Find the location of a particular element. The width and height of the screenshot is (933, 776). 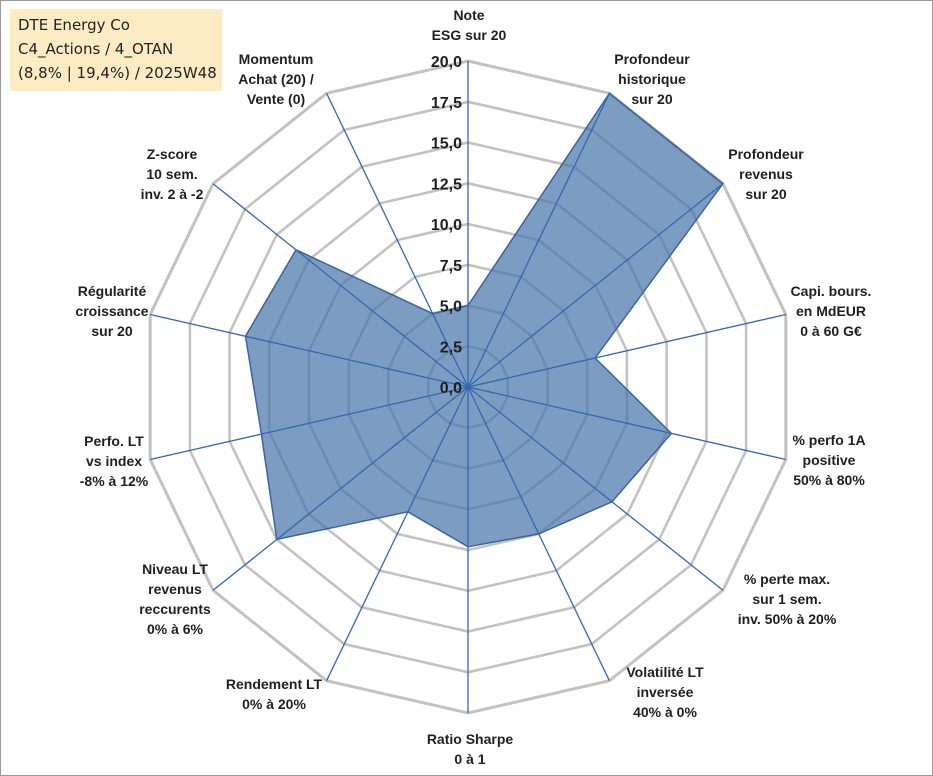

category-label-perfo-1a: % perfo 1A positive 50% à 80% is located at coordinates (828, 460).